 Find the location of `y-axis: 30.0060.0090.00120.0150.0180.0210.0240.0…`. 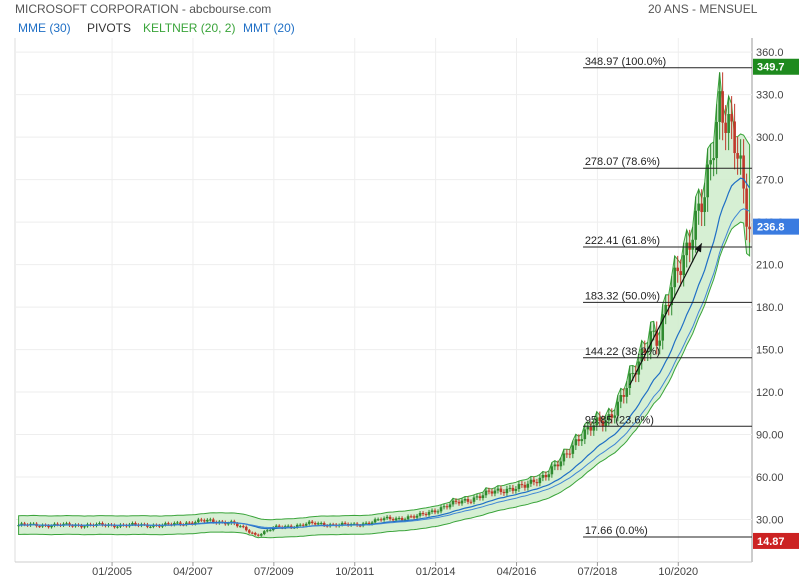

y-axis: 30.0060.0090.00120.0150.0180.0210.0240.0… is located at coordinates (770, 286).